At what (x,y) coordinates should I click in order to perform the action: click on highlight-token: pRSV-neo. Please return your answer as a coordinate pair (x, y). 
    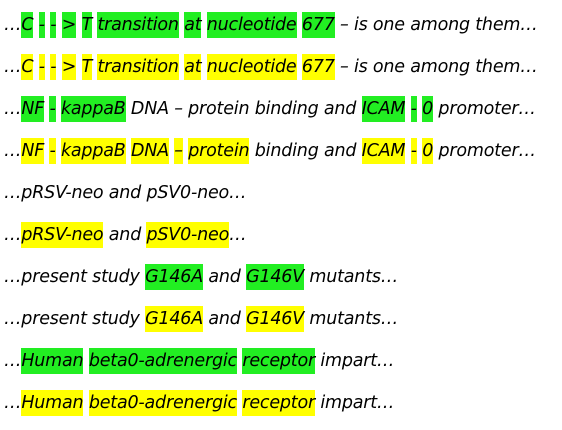
    Looking at the image, I should click on (62, 235).